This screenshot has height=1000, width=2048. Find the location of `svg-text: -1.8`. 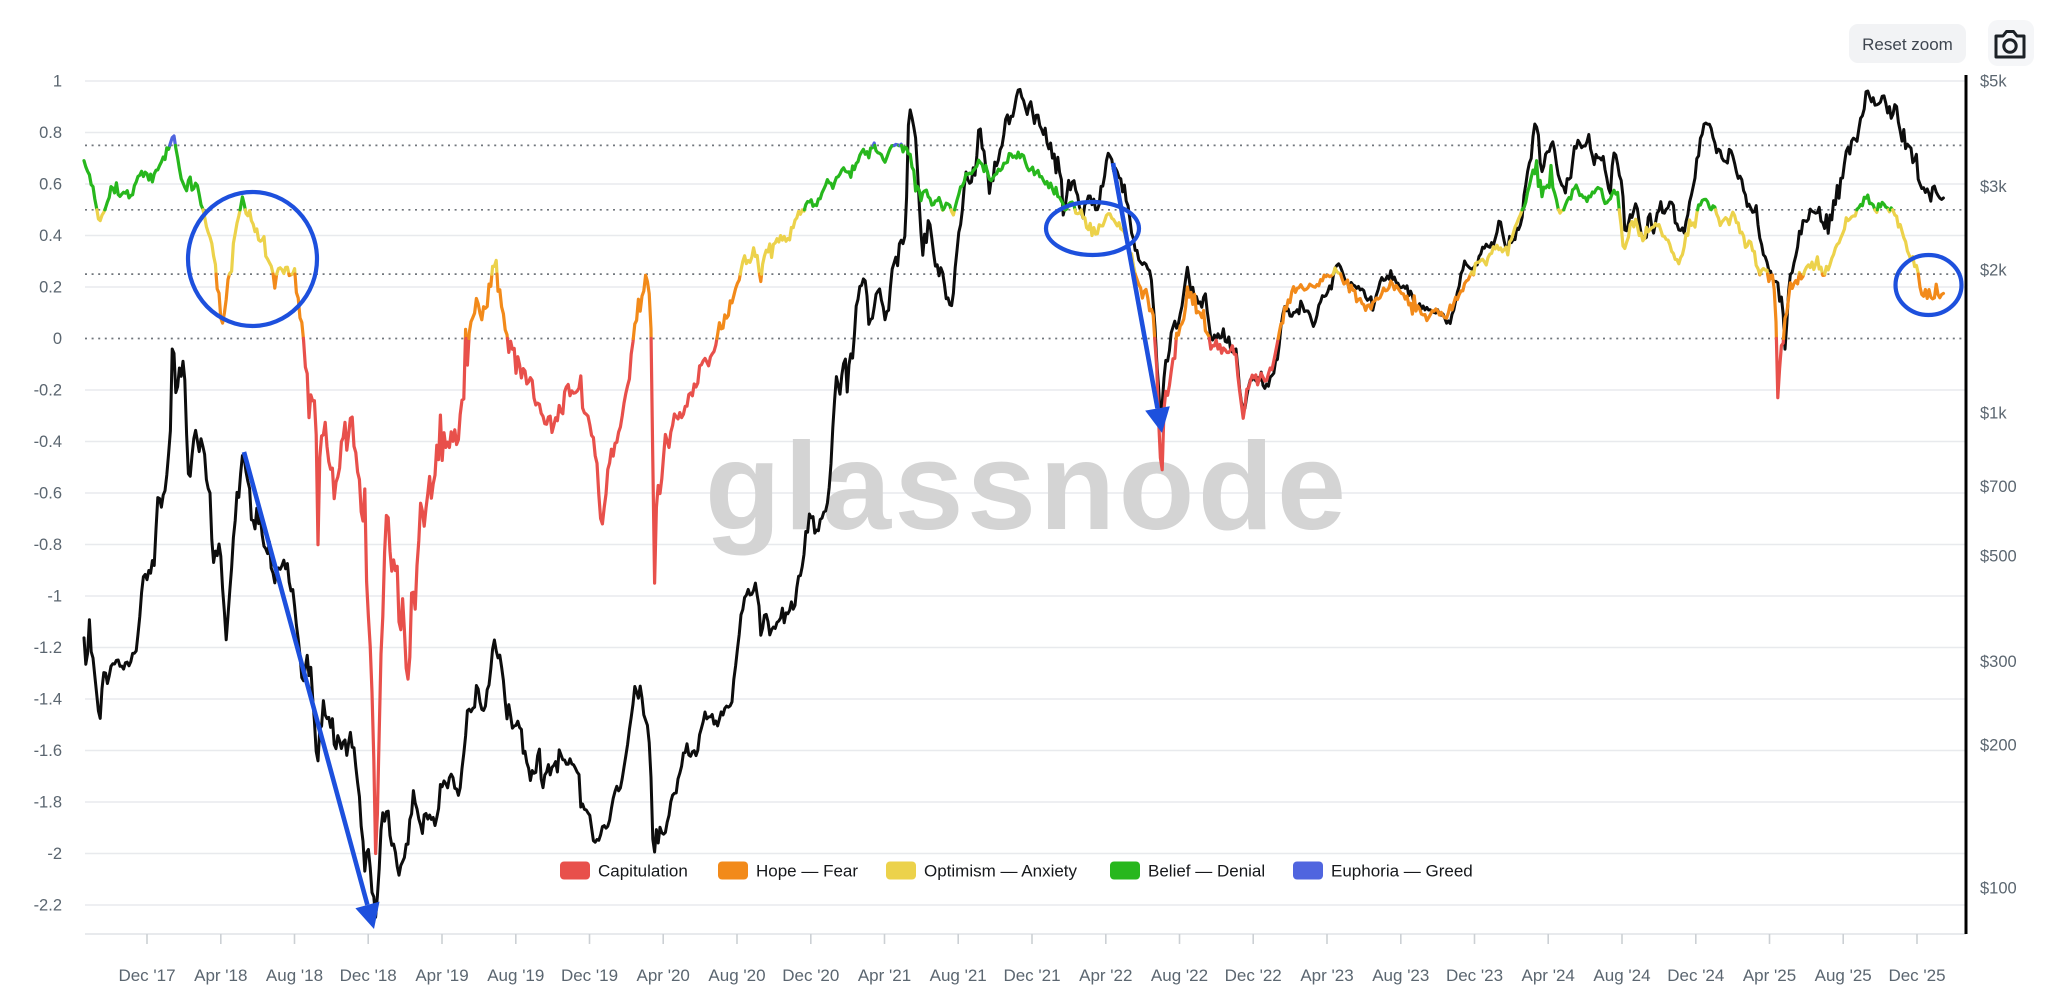

svg-text: -1.8 is located at coordinates (48, 803).